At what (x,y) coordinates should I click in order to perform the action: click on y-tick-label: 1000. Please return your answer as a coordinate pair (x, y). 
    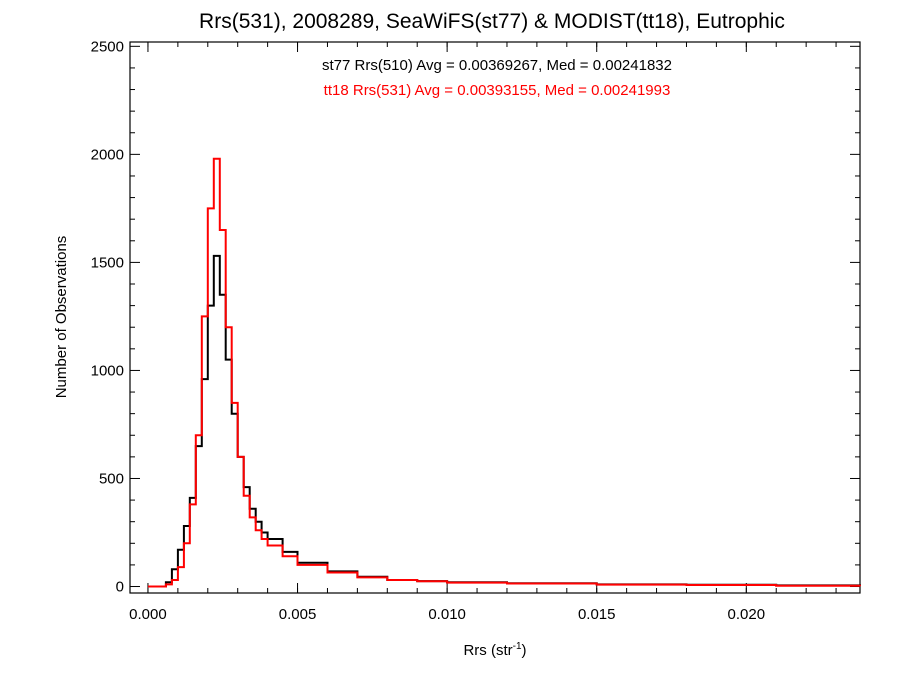
    Looking at the image, I should click on (107, 370).